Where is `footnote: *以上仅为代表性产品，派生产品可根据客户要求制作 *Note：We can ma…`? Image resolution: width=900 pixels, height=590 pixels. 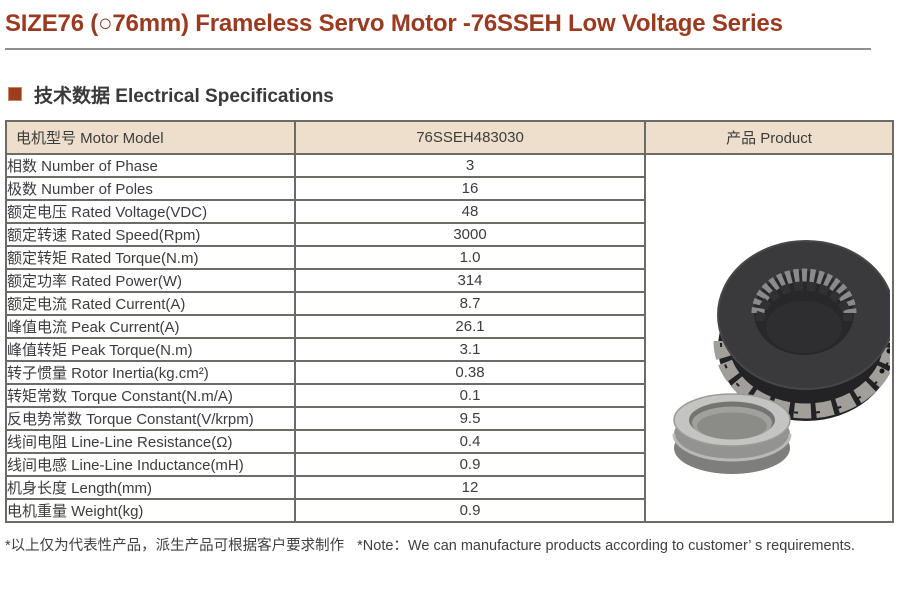
footnote: *以上仅为代表性产品，派生产品可根据客户要求制作 *Note：We can ma… is located at coordinates (450, 544).